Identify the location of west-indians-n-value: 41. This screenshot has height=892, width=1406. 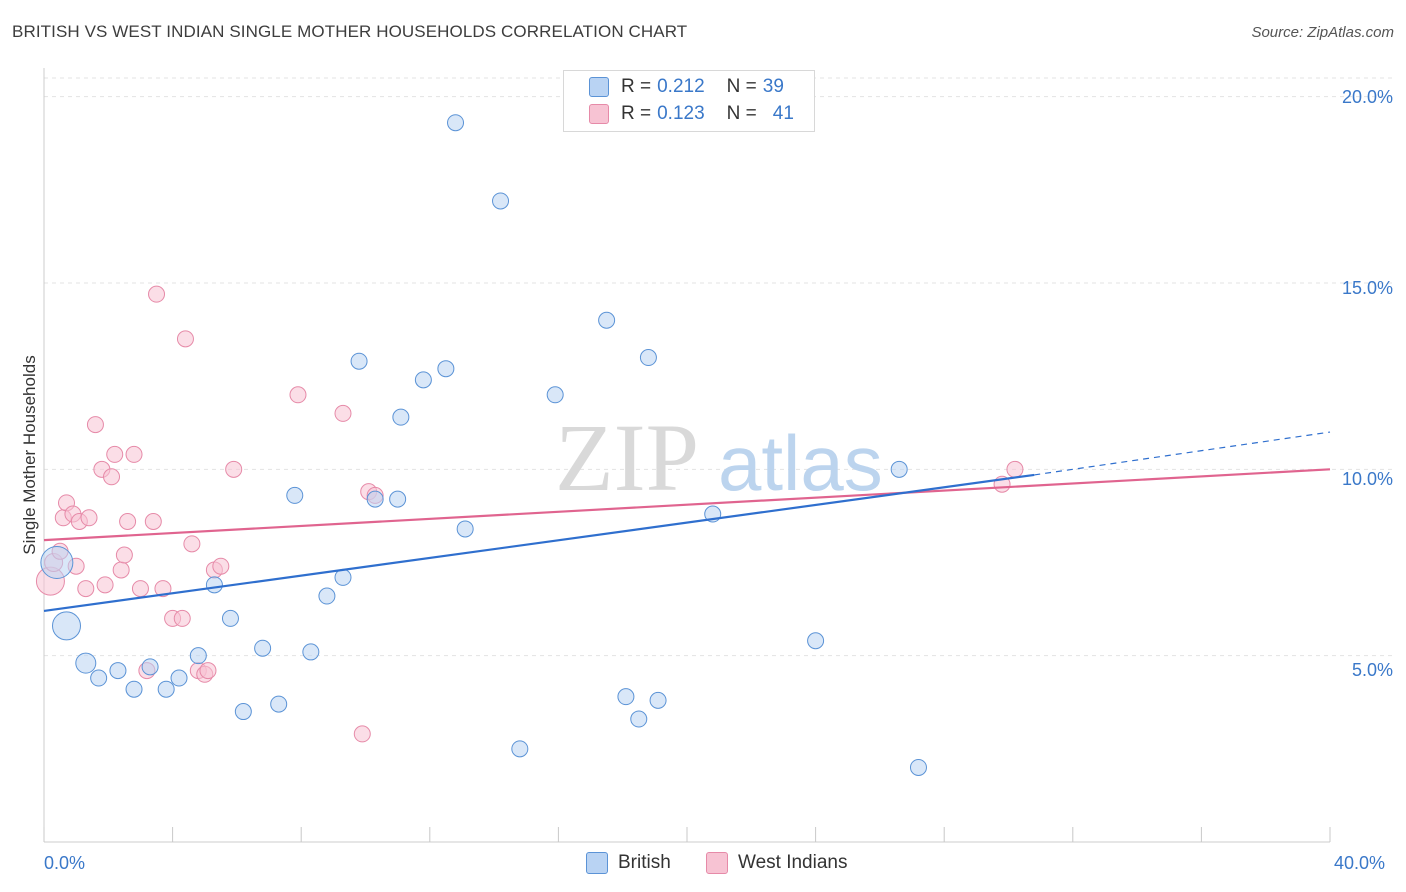
(783, 113).